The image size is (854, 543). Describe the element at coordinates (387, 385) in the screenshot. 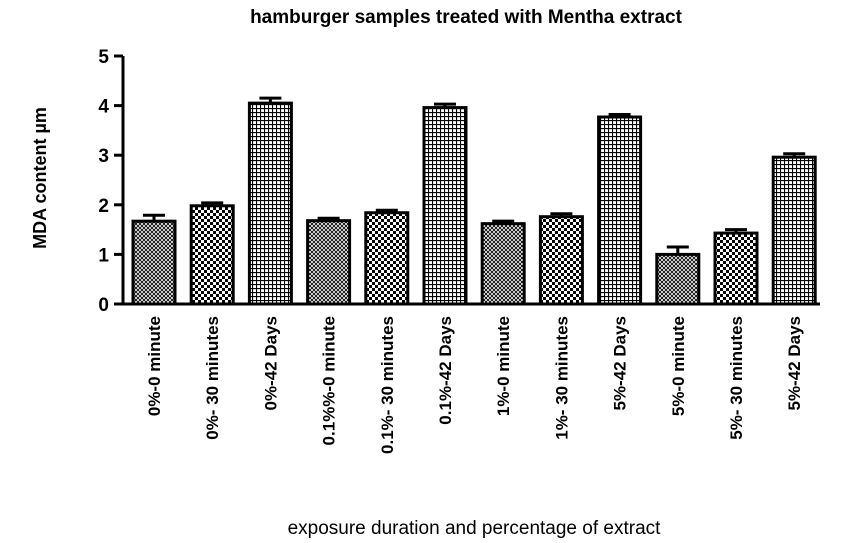

I see `x-tick-label: 0.1%- 30 minutes` at that location.